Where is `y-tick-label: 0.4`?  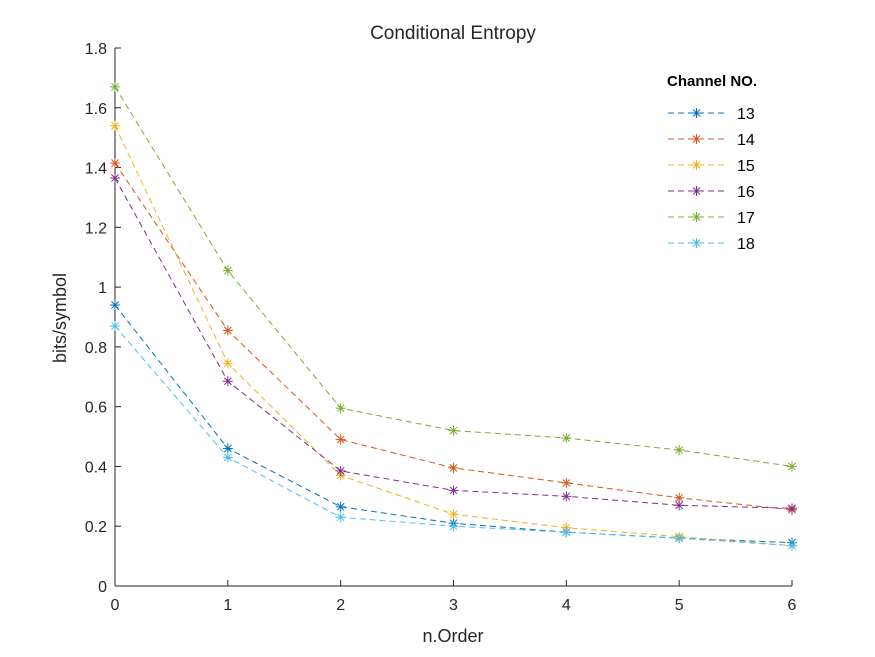
y-tick-label: 0.4 is located at coordinates (96, 467).